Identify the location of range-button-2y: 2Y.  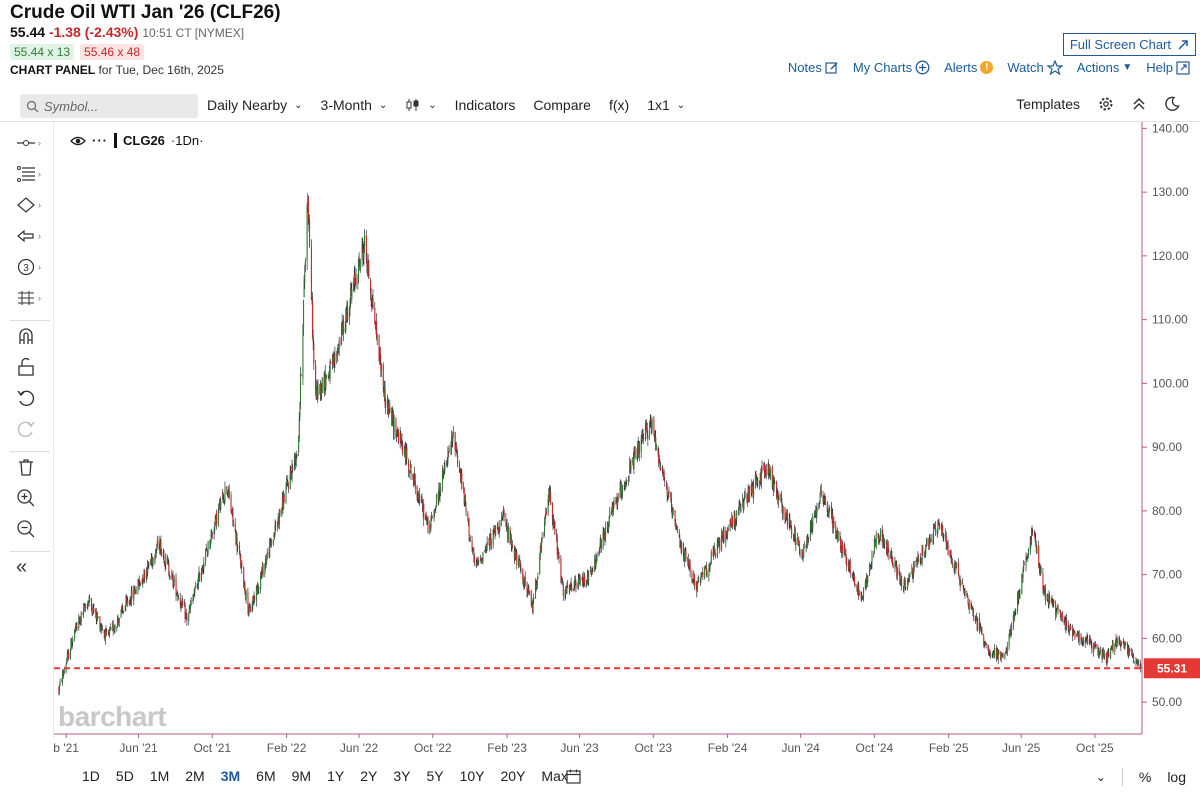
(369, 776).